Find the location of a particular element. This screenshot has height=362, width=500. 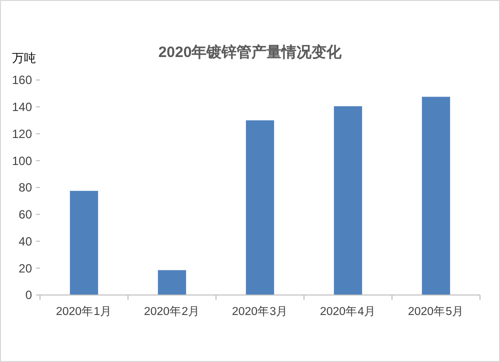

x-tick-label: 2020年5月 is located at coordinates (436, 311).